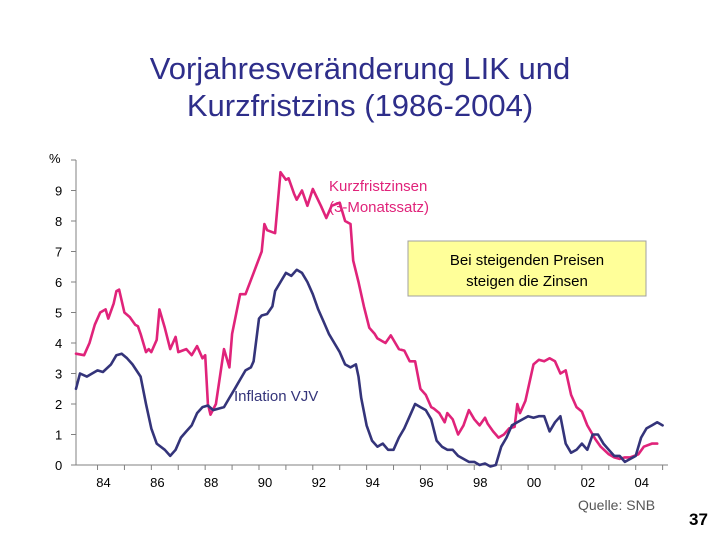 This screenshot has width=720, height=540. I want to click on x-tick-label: 94, so click(372, 482).